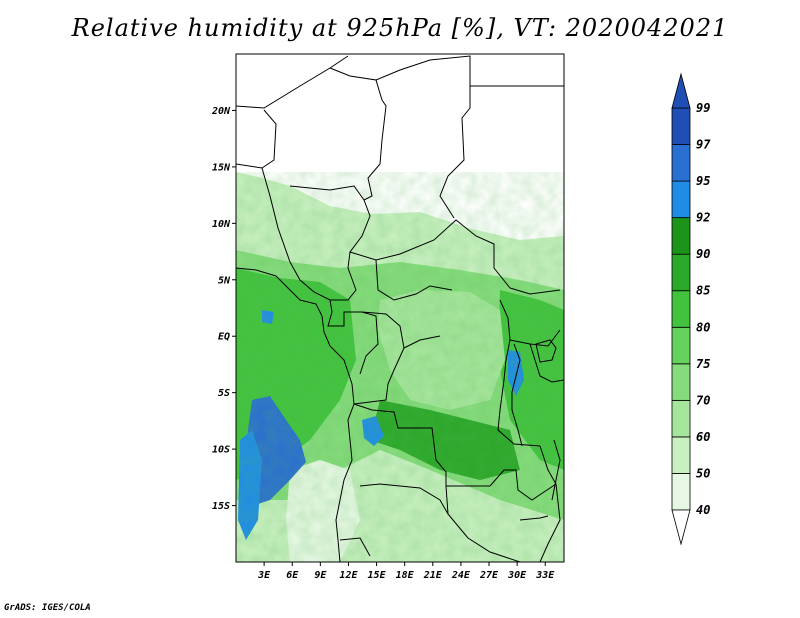  I want to click on colorbar-label: 92, so click(703, 218).